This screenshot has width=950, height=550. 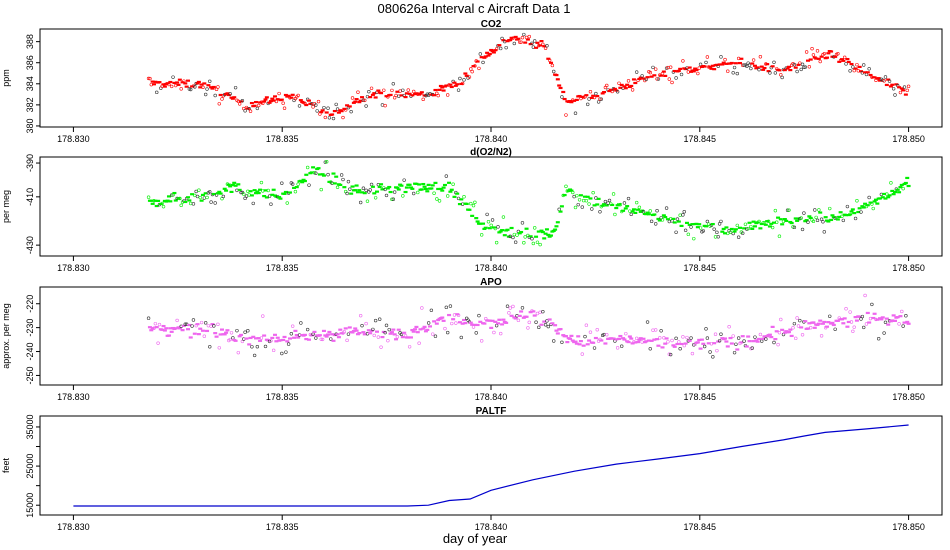 What do you see at coordinates (73, 397) in the screenshot?
I see `x-tick-label: 178.830` at bounding box center [73, 397].